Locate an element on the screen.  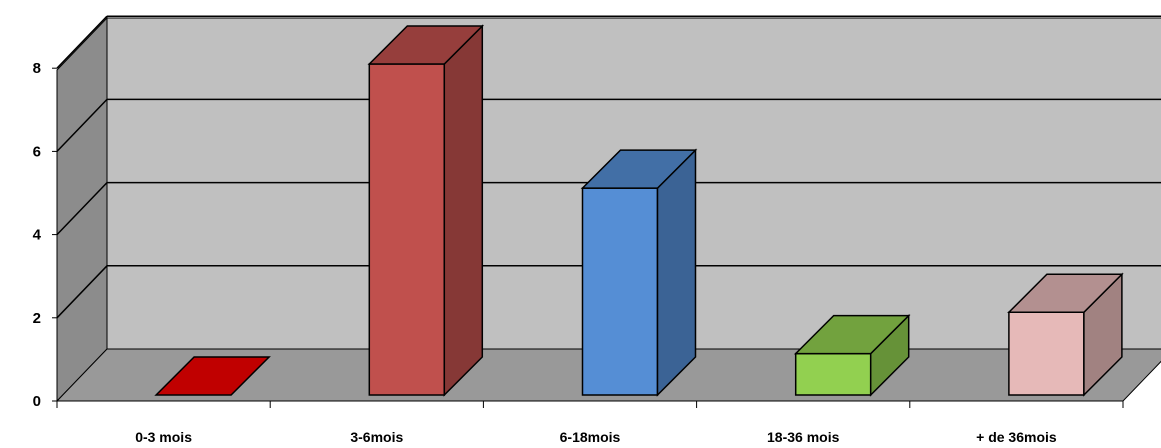
x-category-label: 0-3 mois is located at coordinates (163, 437).